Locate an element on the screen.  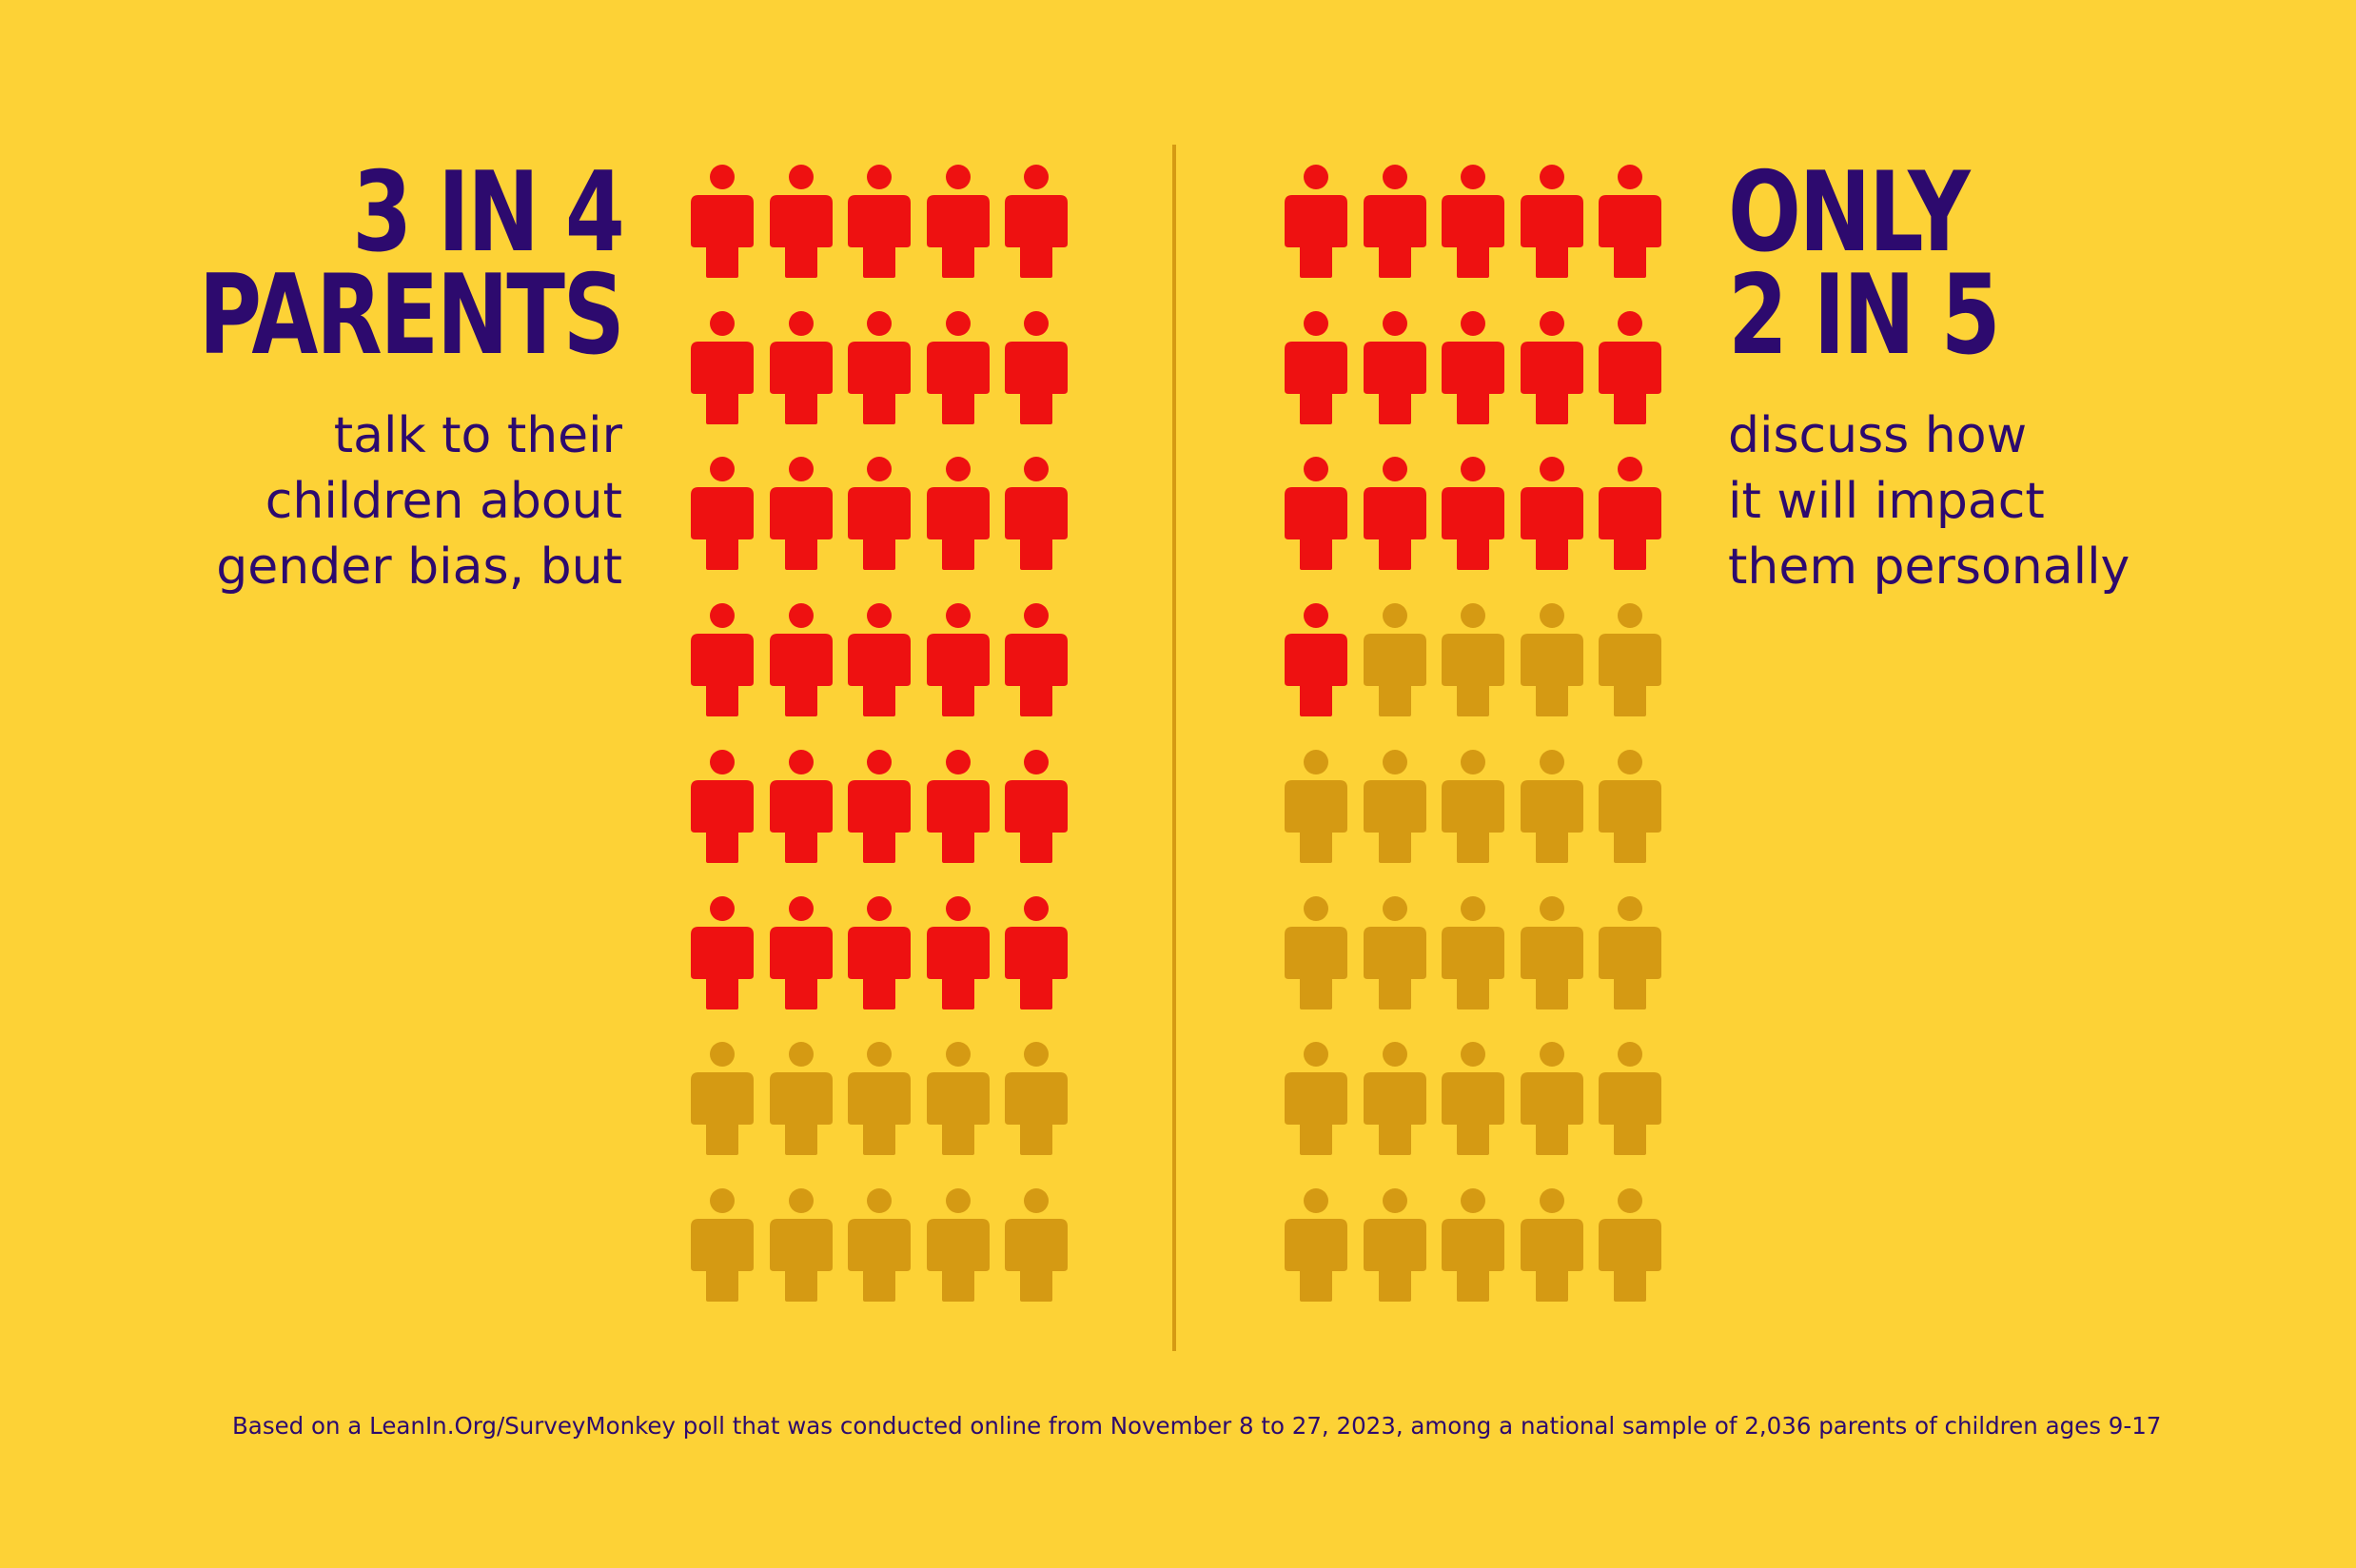
left-headline: 3 IN 4 PARENTS is located at coordinates (411, 264).